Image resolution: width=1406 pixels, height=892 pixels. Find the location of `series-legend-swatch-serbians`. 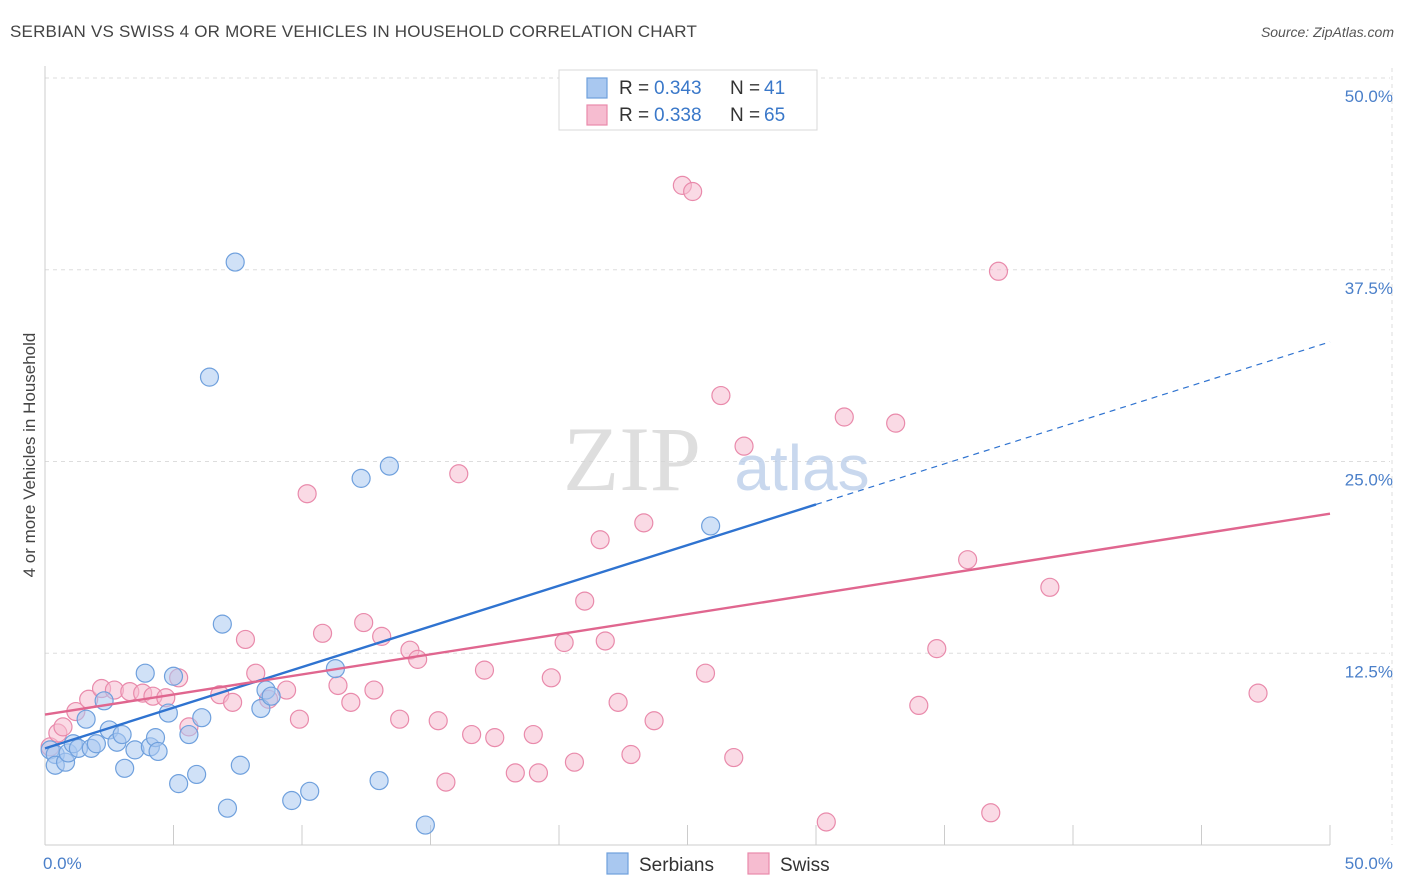

series-legend-swatch-serbians is located at coordinates (617, 863).